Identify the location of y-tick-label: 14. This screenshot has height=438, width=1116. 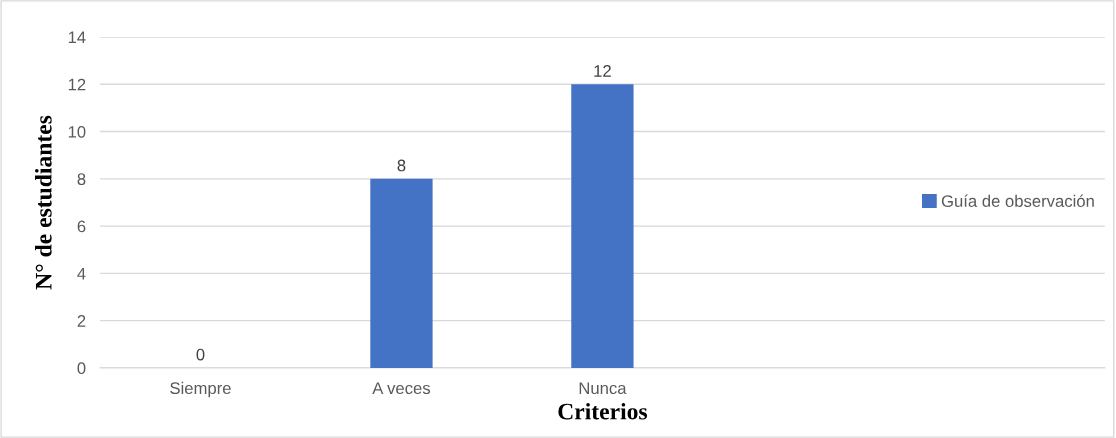
(77, 37).